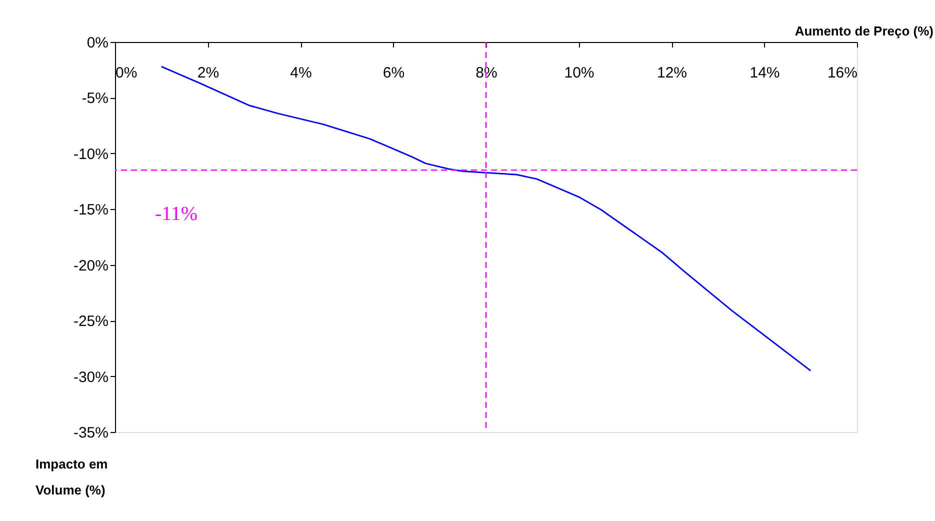 This screenshot has height=521, width=935. Describe the element at coordinates (579, 73) in the screenshot. I see `x-tick-label: 10%` at that location.